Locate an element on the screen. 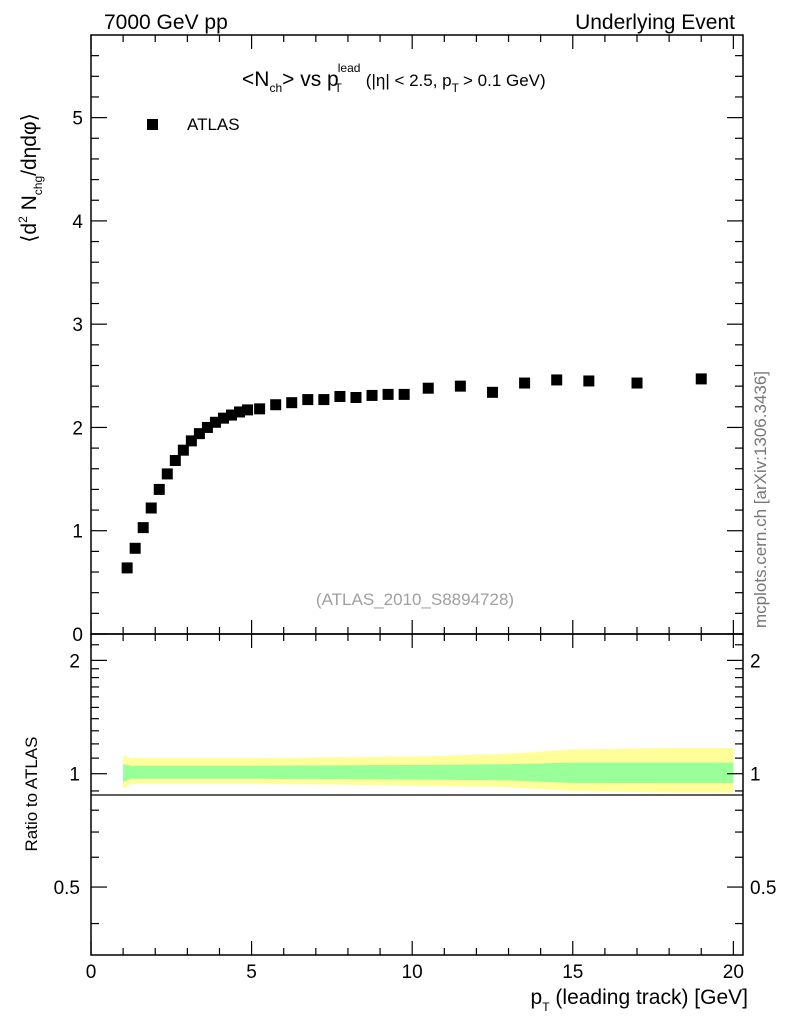 The image size is (786, 1024). y-tick-label: 0 is located at coordinates (77, 635).